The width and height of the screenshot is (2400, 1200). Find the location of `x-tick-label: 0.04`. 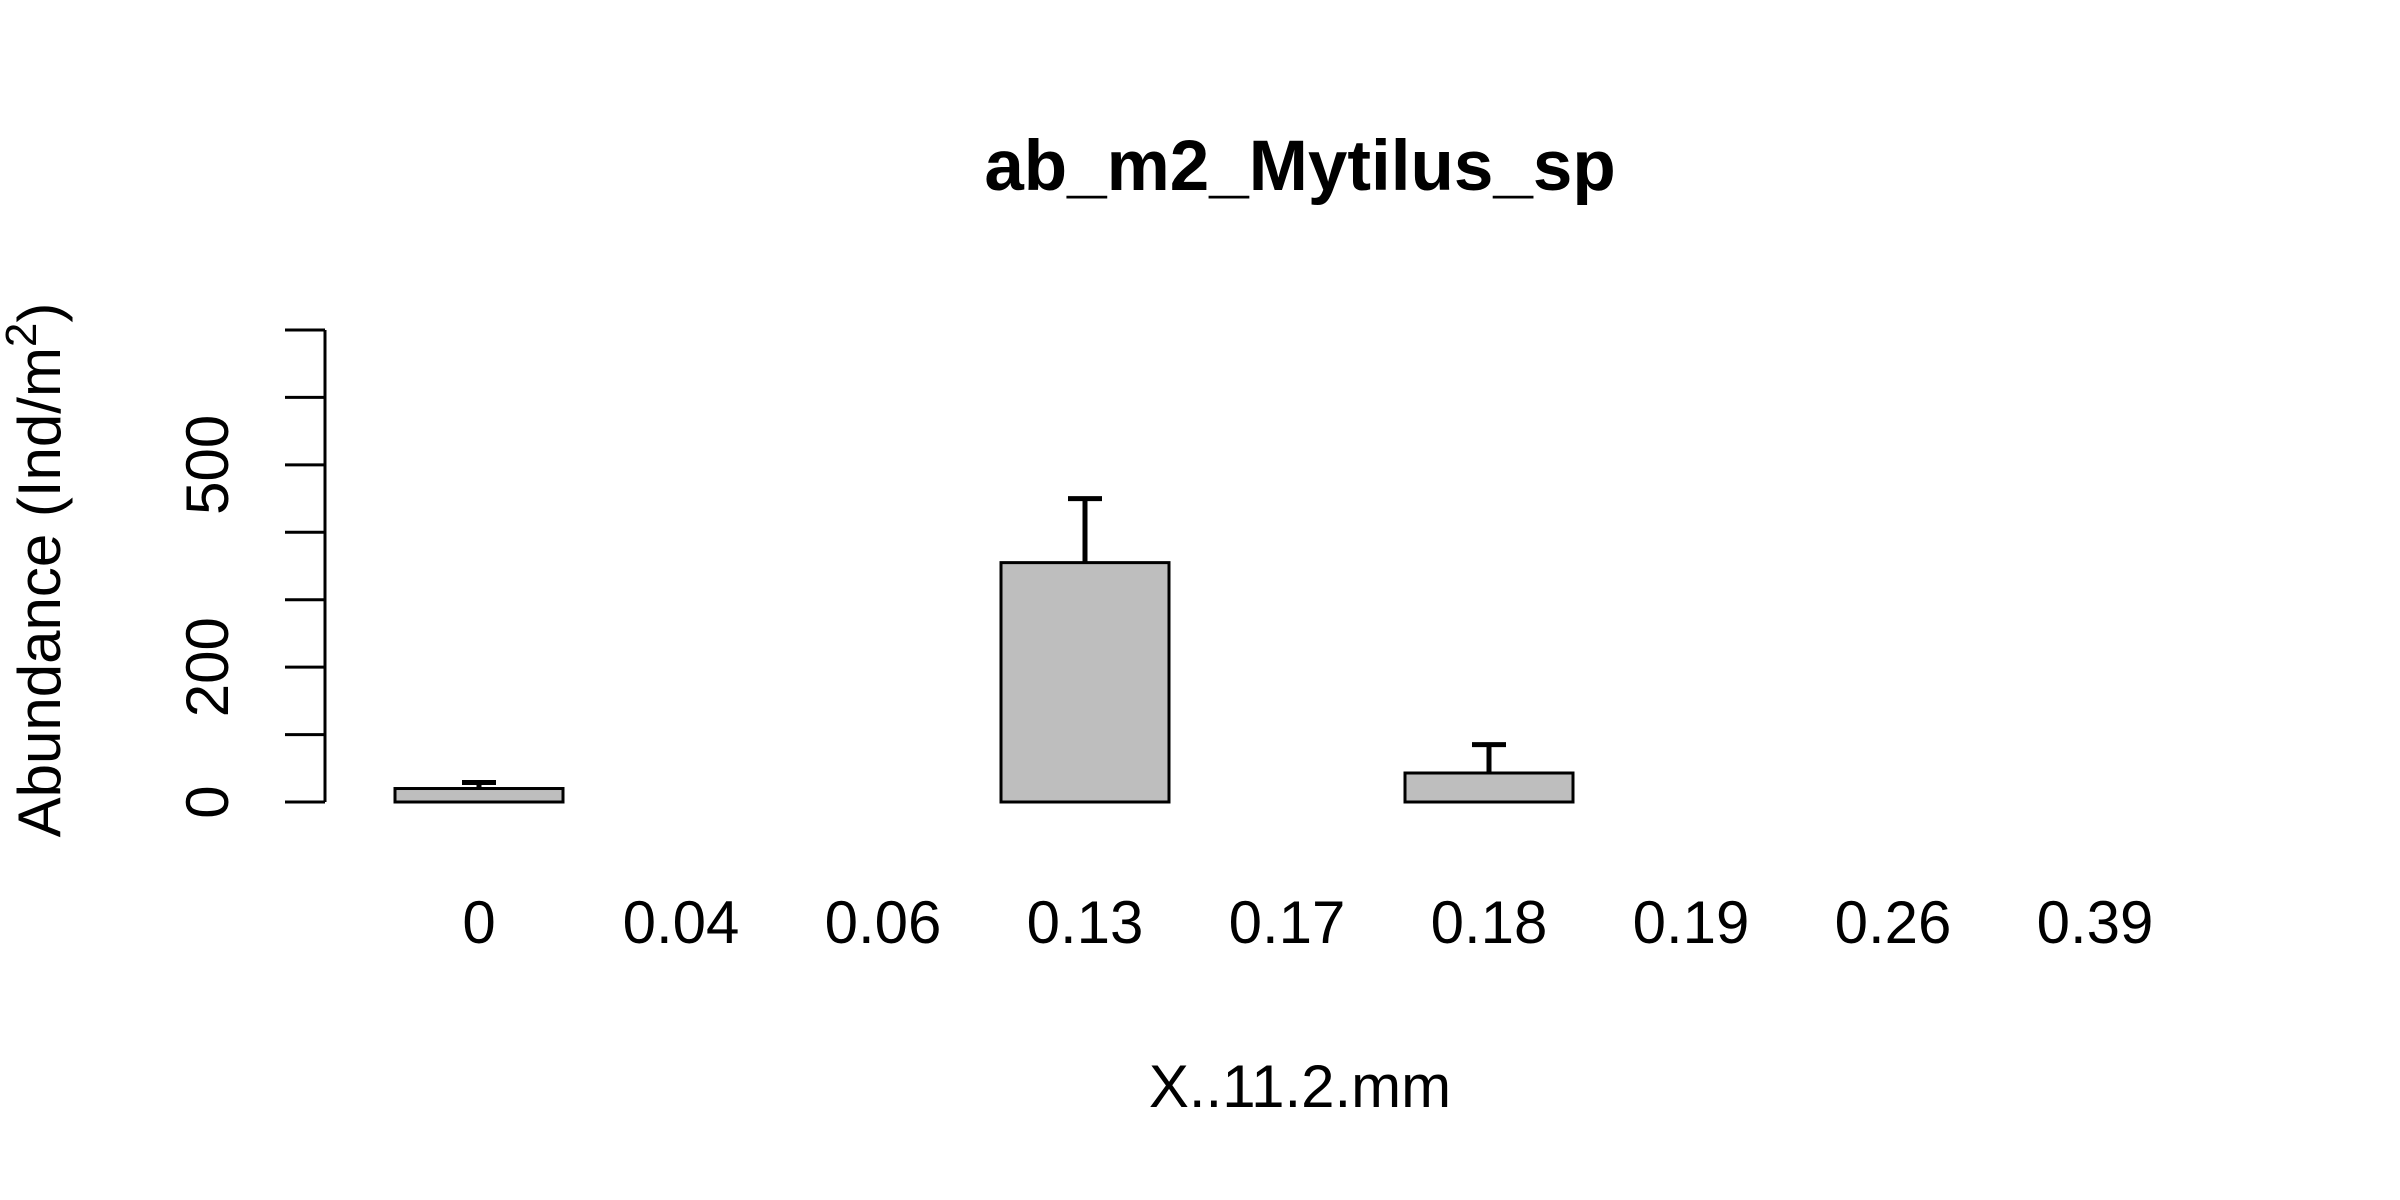

x-tick-label: 0.04 is located at coordinates (681, 922).